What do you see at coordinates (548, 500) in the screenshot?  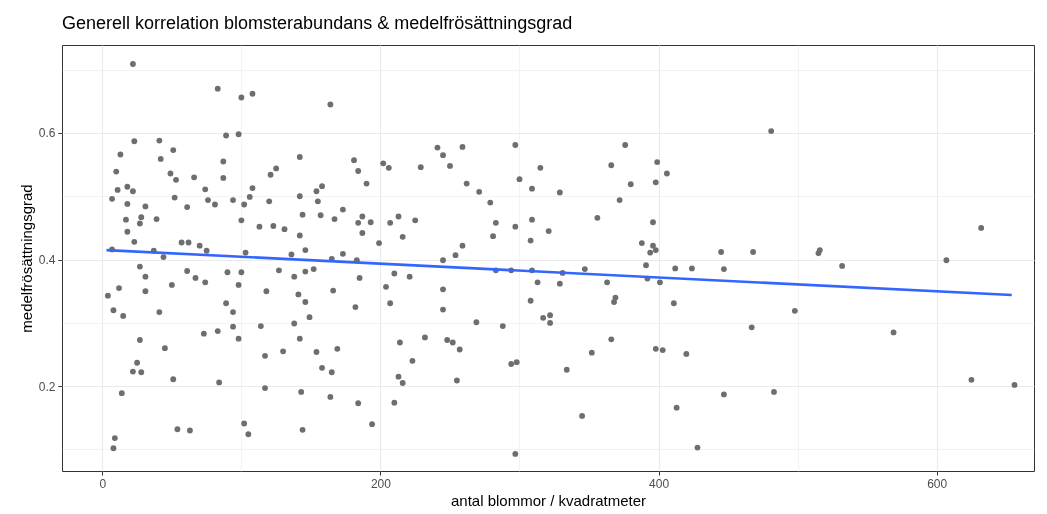 I see `x-axis-title: antal blommor / kvadratmeter` at bounding box center [548, 500].